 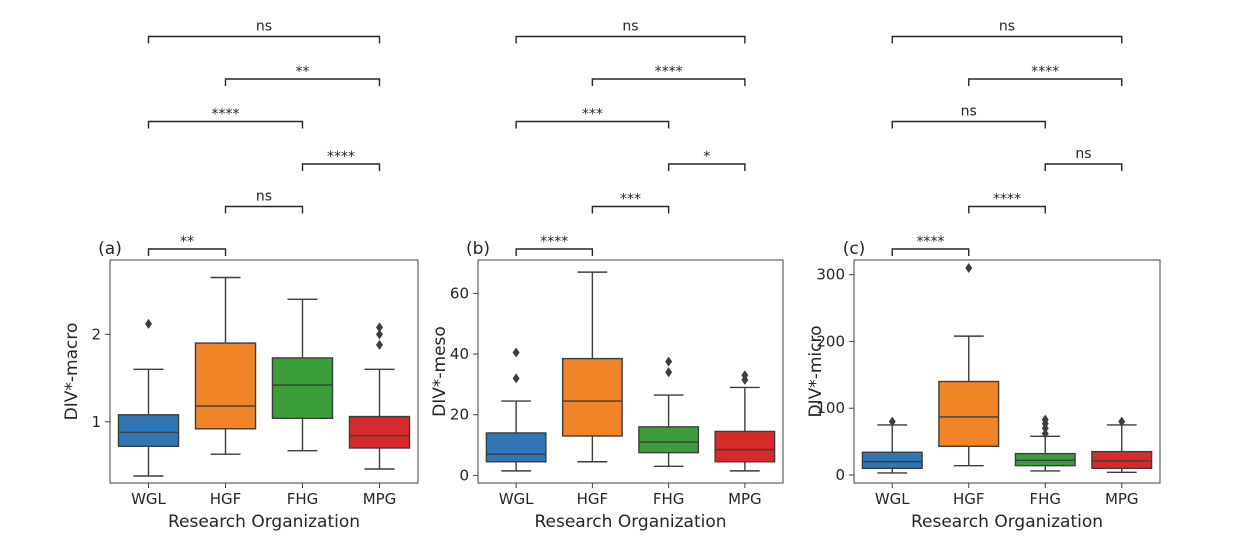 What do you see at coordinates (830, 275) in the screenshot?
I see `y-tick-label: 300` at bounding box center [830, 275].